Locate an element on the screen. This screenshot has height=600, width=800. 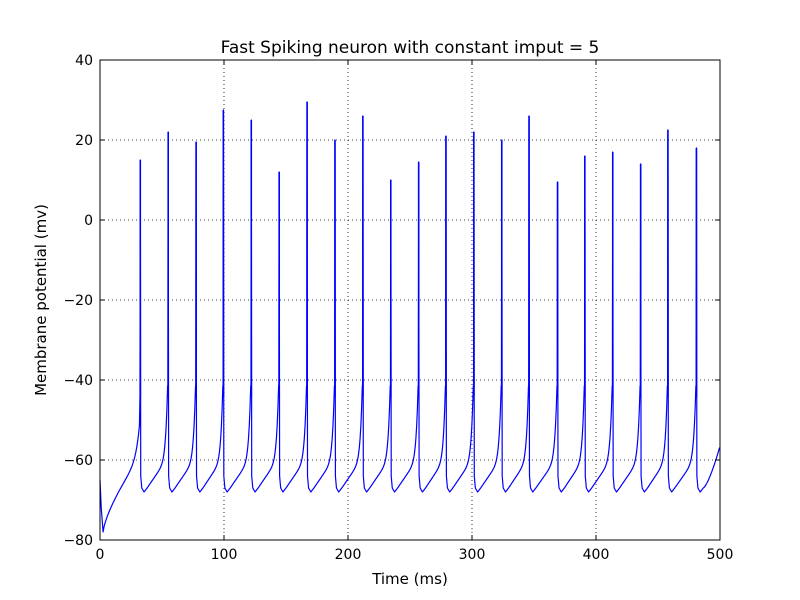
x-tick-label: 200 is located at coordinates (348, 555).